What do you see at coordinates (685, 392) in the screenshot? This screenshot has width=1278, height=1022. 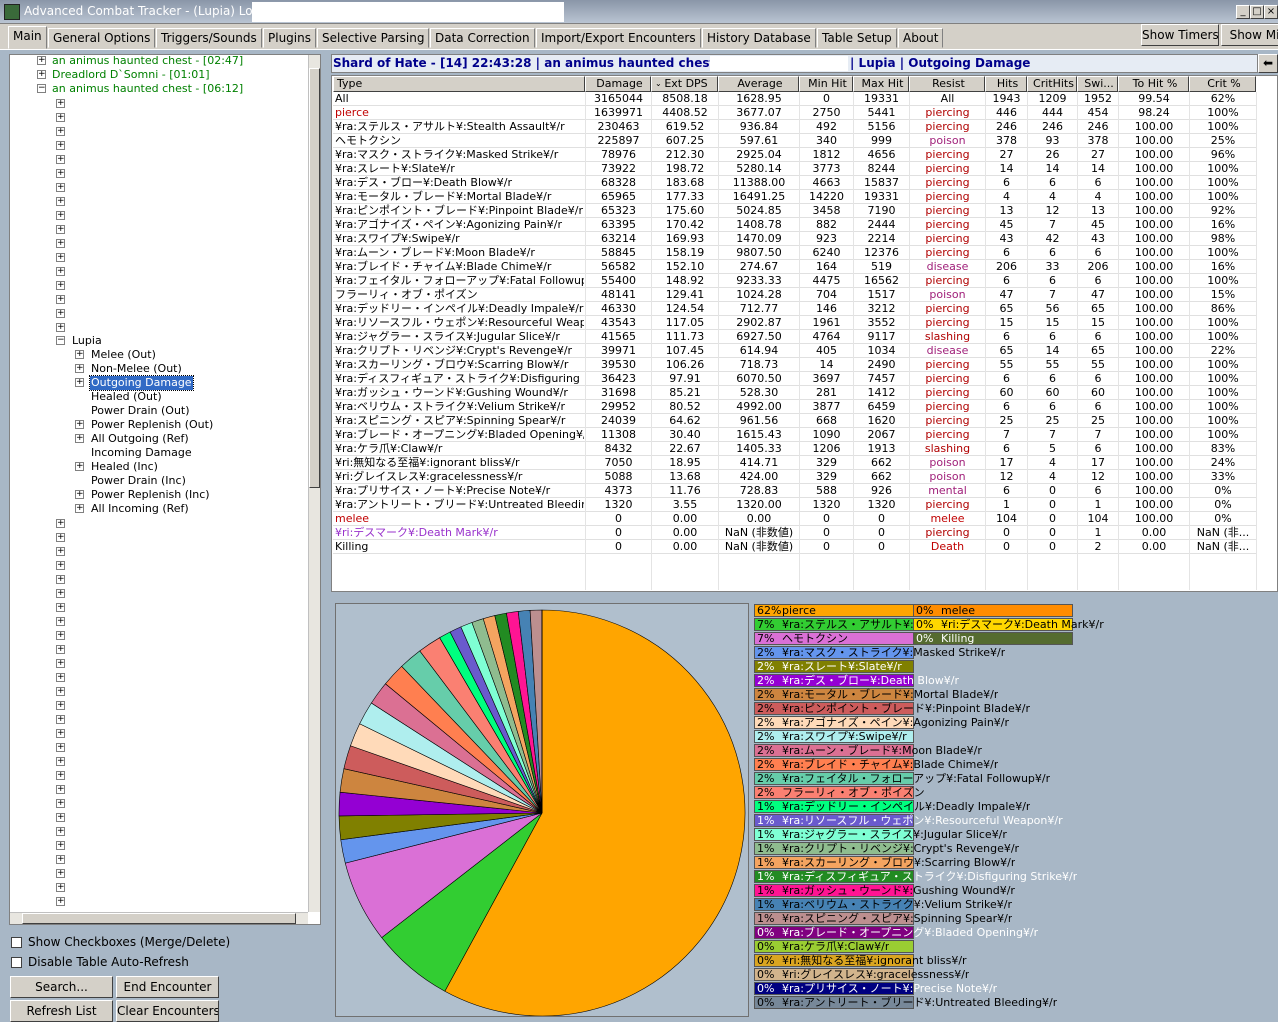 I see `table-cell: 85.21` at bounding box center [685, 392].